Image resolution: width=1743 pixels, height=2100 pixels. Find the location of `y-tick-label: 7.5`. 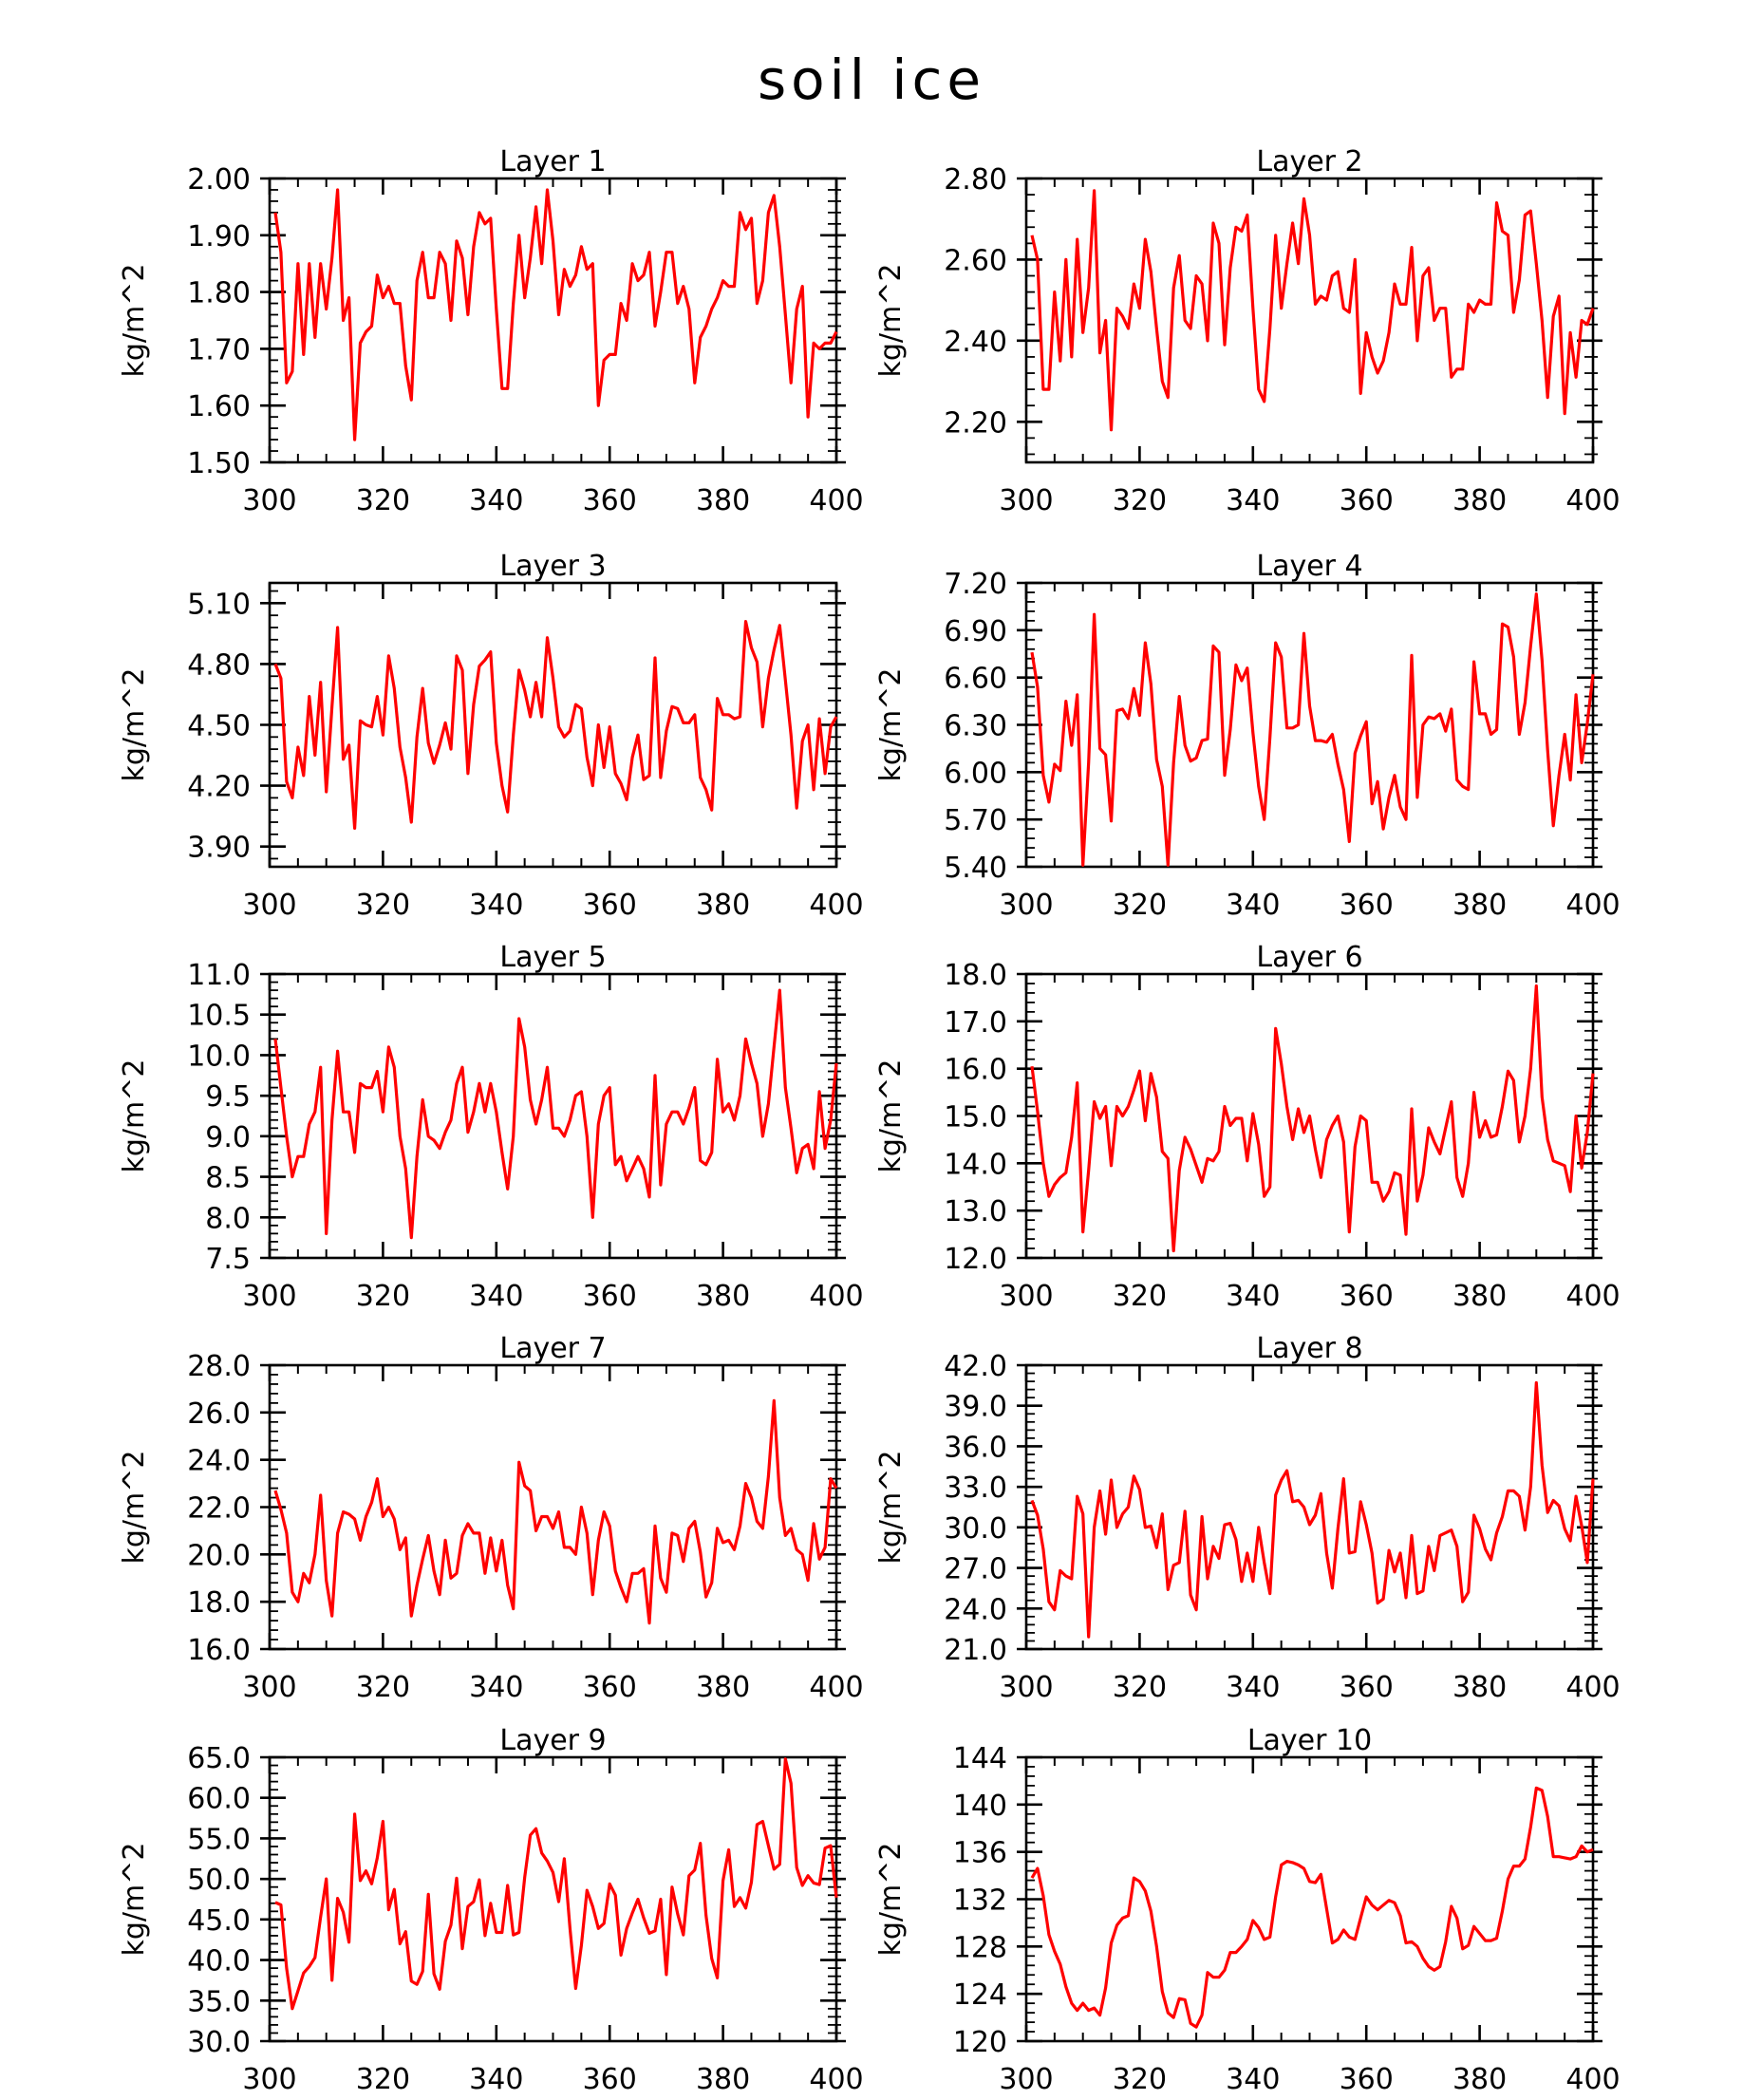

y-tick-label: 7.5 is located at coordinates (228, 1259).